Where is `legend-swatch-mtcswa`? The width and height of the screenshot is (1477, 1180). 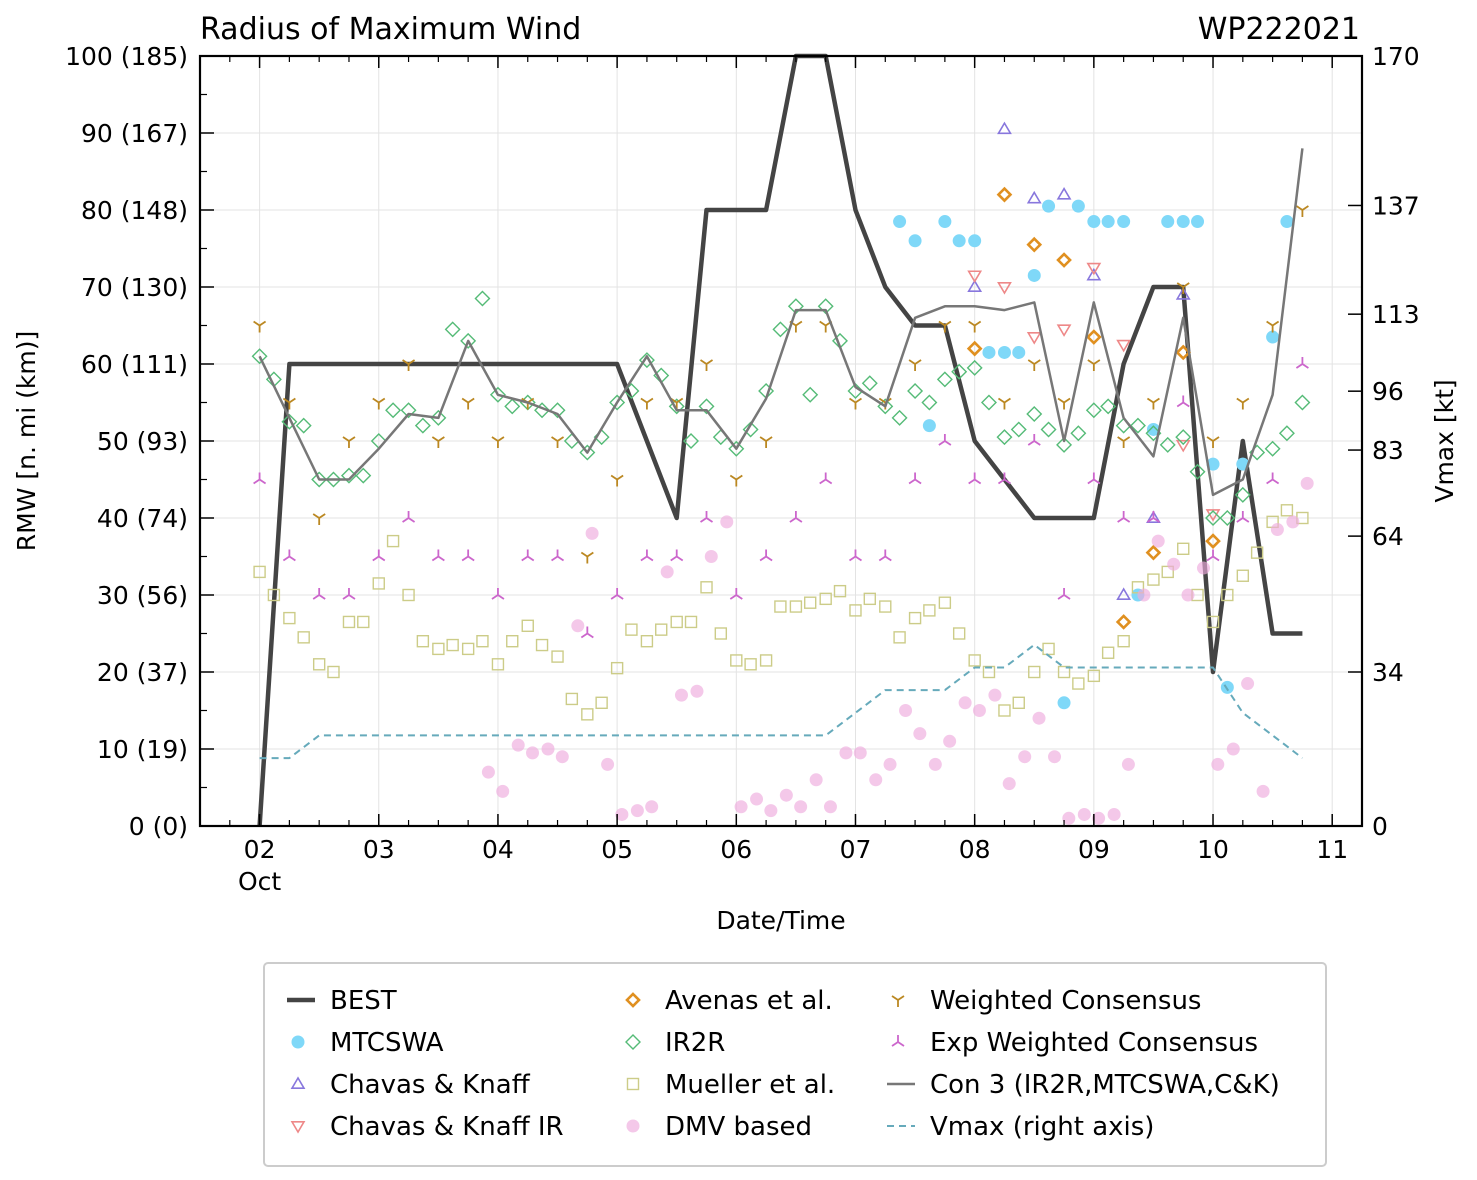 legend-swatch-mtcswa is located at coordinates (298, 1042).